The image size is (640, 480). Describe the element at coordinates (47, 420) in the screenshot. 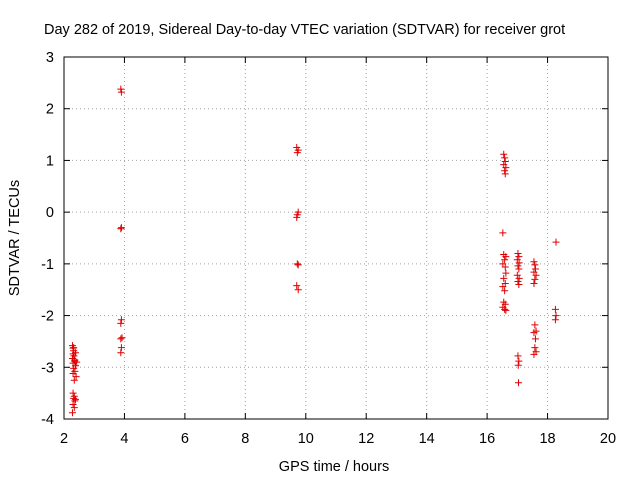

I see `y-tick-label: -4` at that location.